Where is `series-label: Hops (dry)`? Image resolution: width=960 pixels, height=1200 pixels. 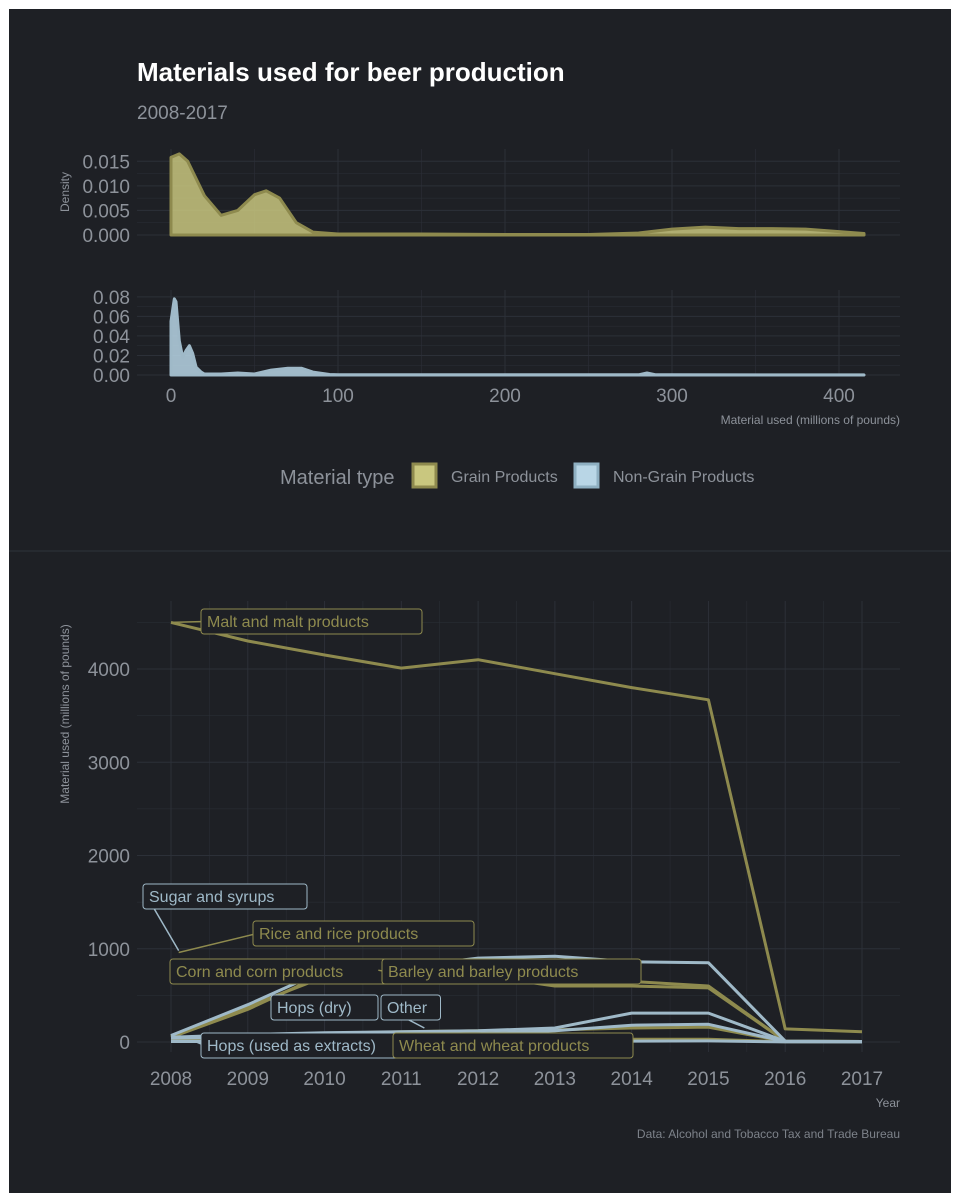 series-label: Hops (dry) is located at coordinates (314, 1008).